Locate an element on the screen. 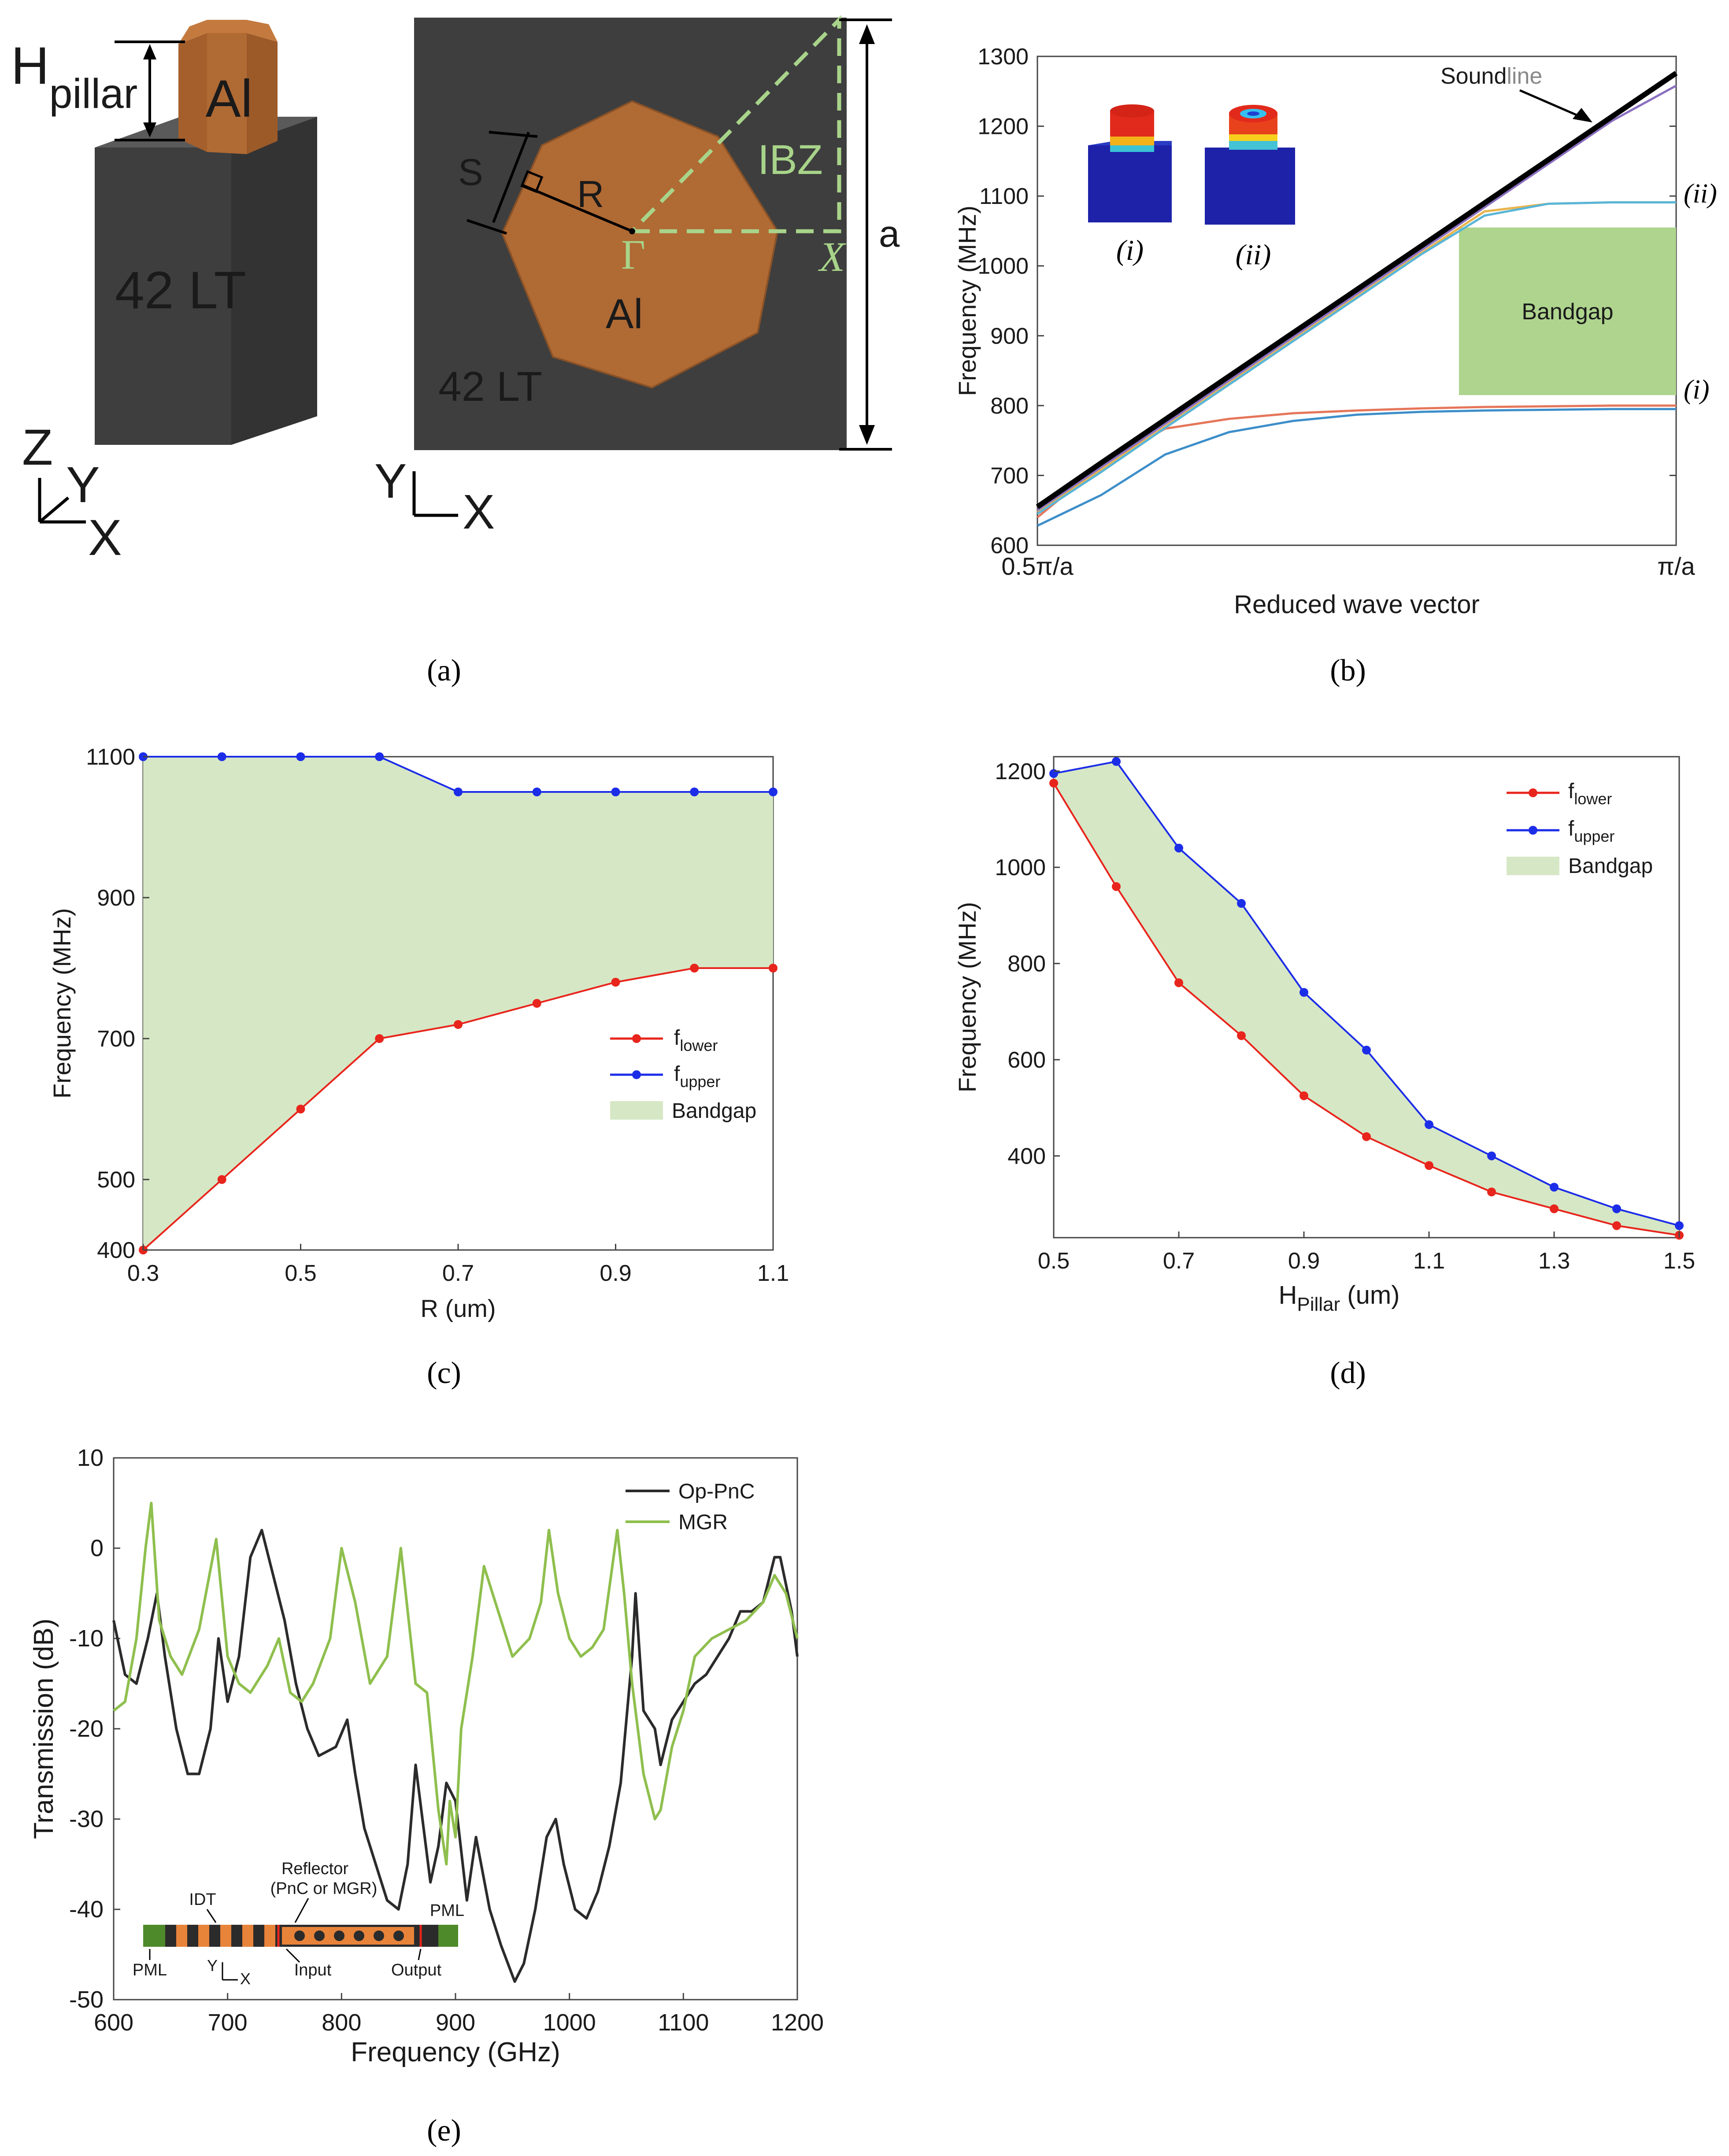  mode-i-label: (i) is located at coordinates (1697, 390).